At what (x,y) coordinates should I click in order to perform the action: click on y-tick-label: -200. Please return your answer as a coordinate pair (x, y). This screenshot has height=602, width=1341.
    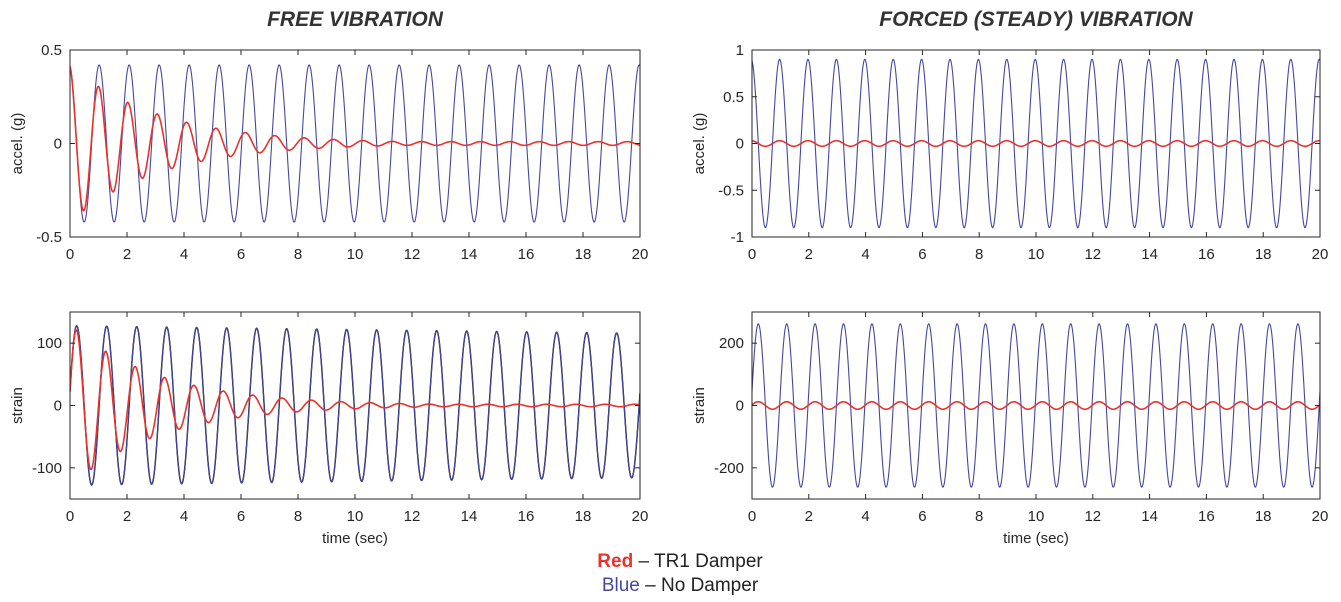
    Looking at the image, I should click on (729, 468).